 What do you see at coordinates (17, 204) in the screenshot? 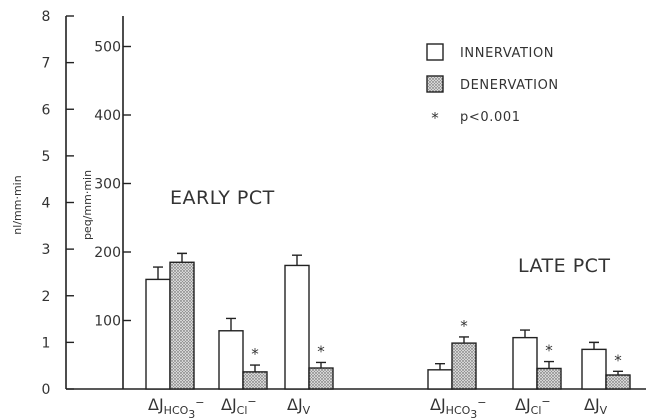
I see `left-axis-label: nl/mm·min` at bounding box center [17, 204].